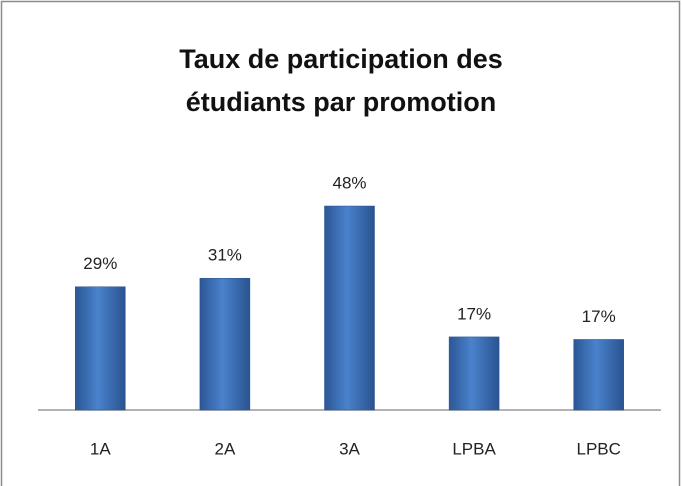  Describe the element at coordinates (474, 448) in the screenshot. I see `x-tick-label: LPBA` at that location.